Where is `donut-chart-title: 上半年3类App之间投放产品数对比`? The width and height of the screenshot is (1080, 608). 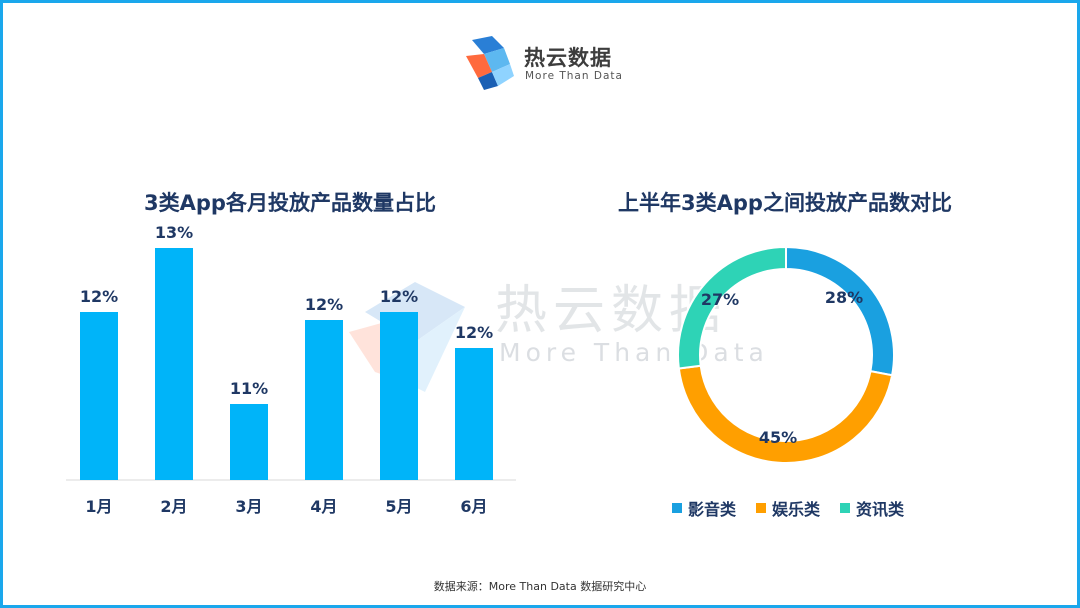
donut-chart-title: 上半年3类App之间投放产品数对比 is located at coordinates (785, 203).